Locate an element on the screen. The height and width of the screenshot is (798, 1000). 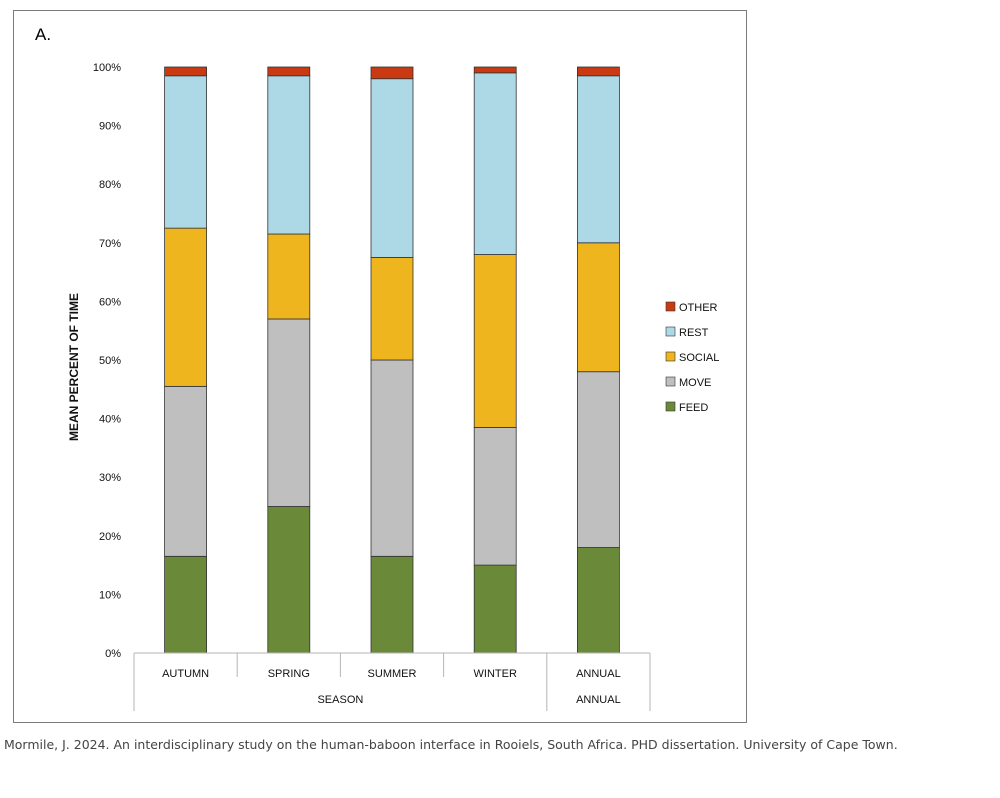
bar-segment-move-autumn is located at coordinates (186, 471).